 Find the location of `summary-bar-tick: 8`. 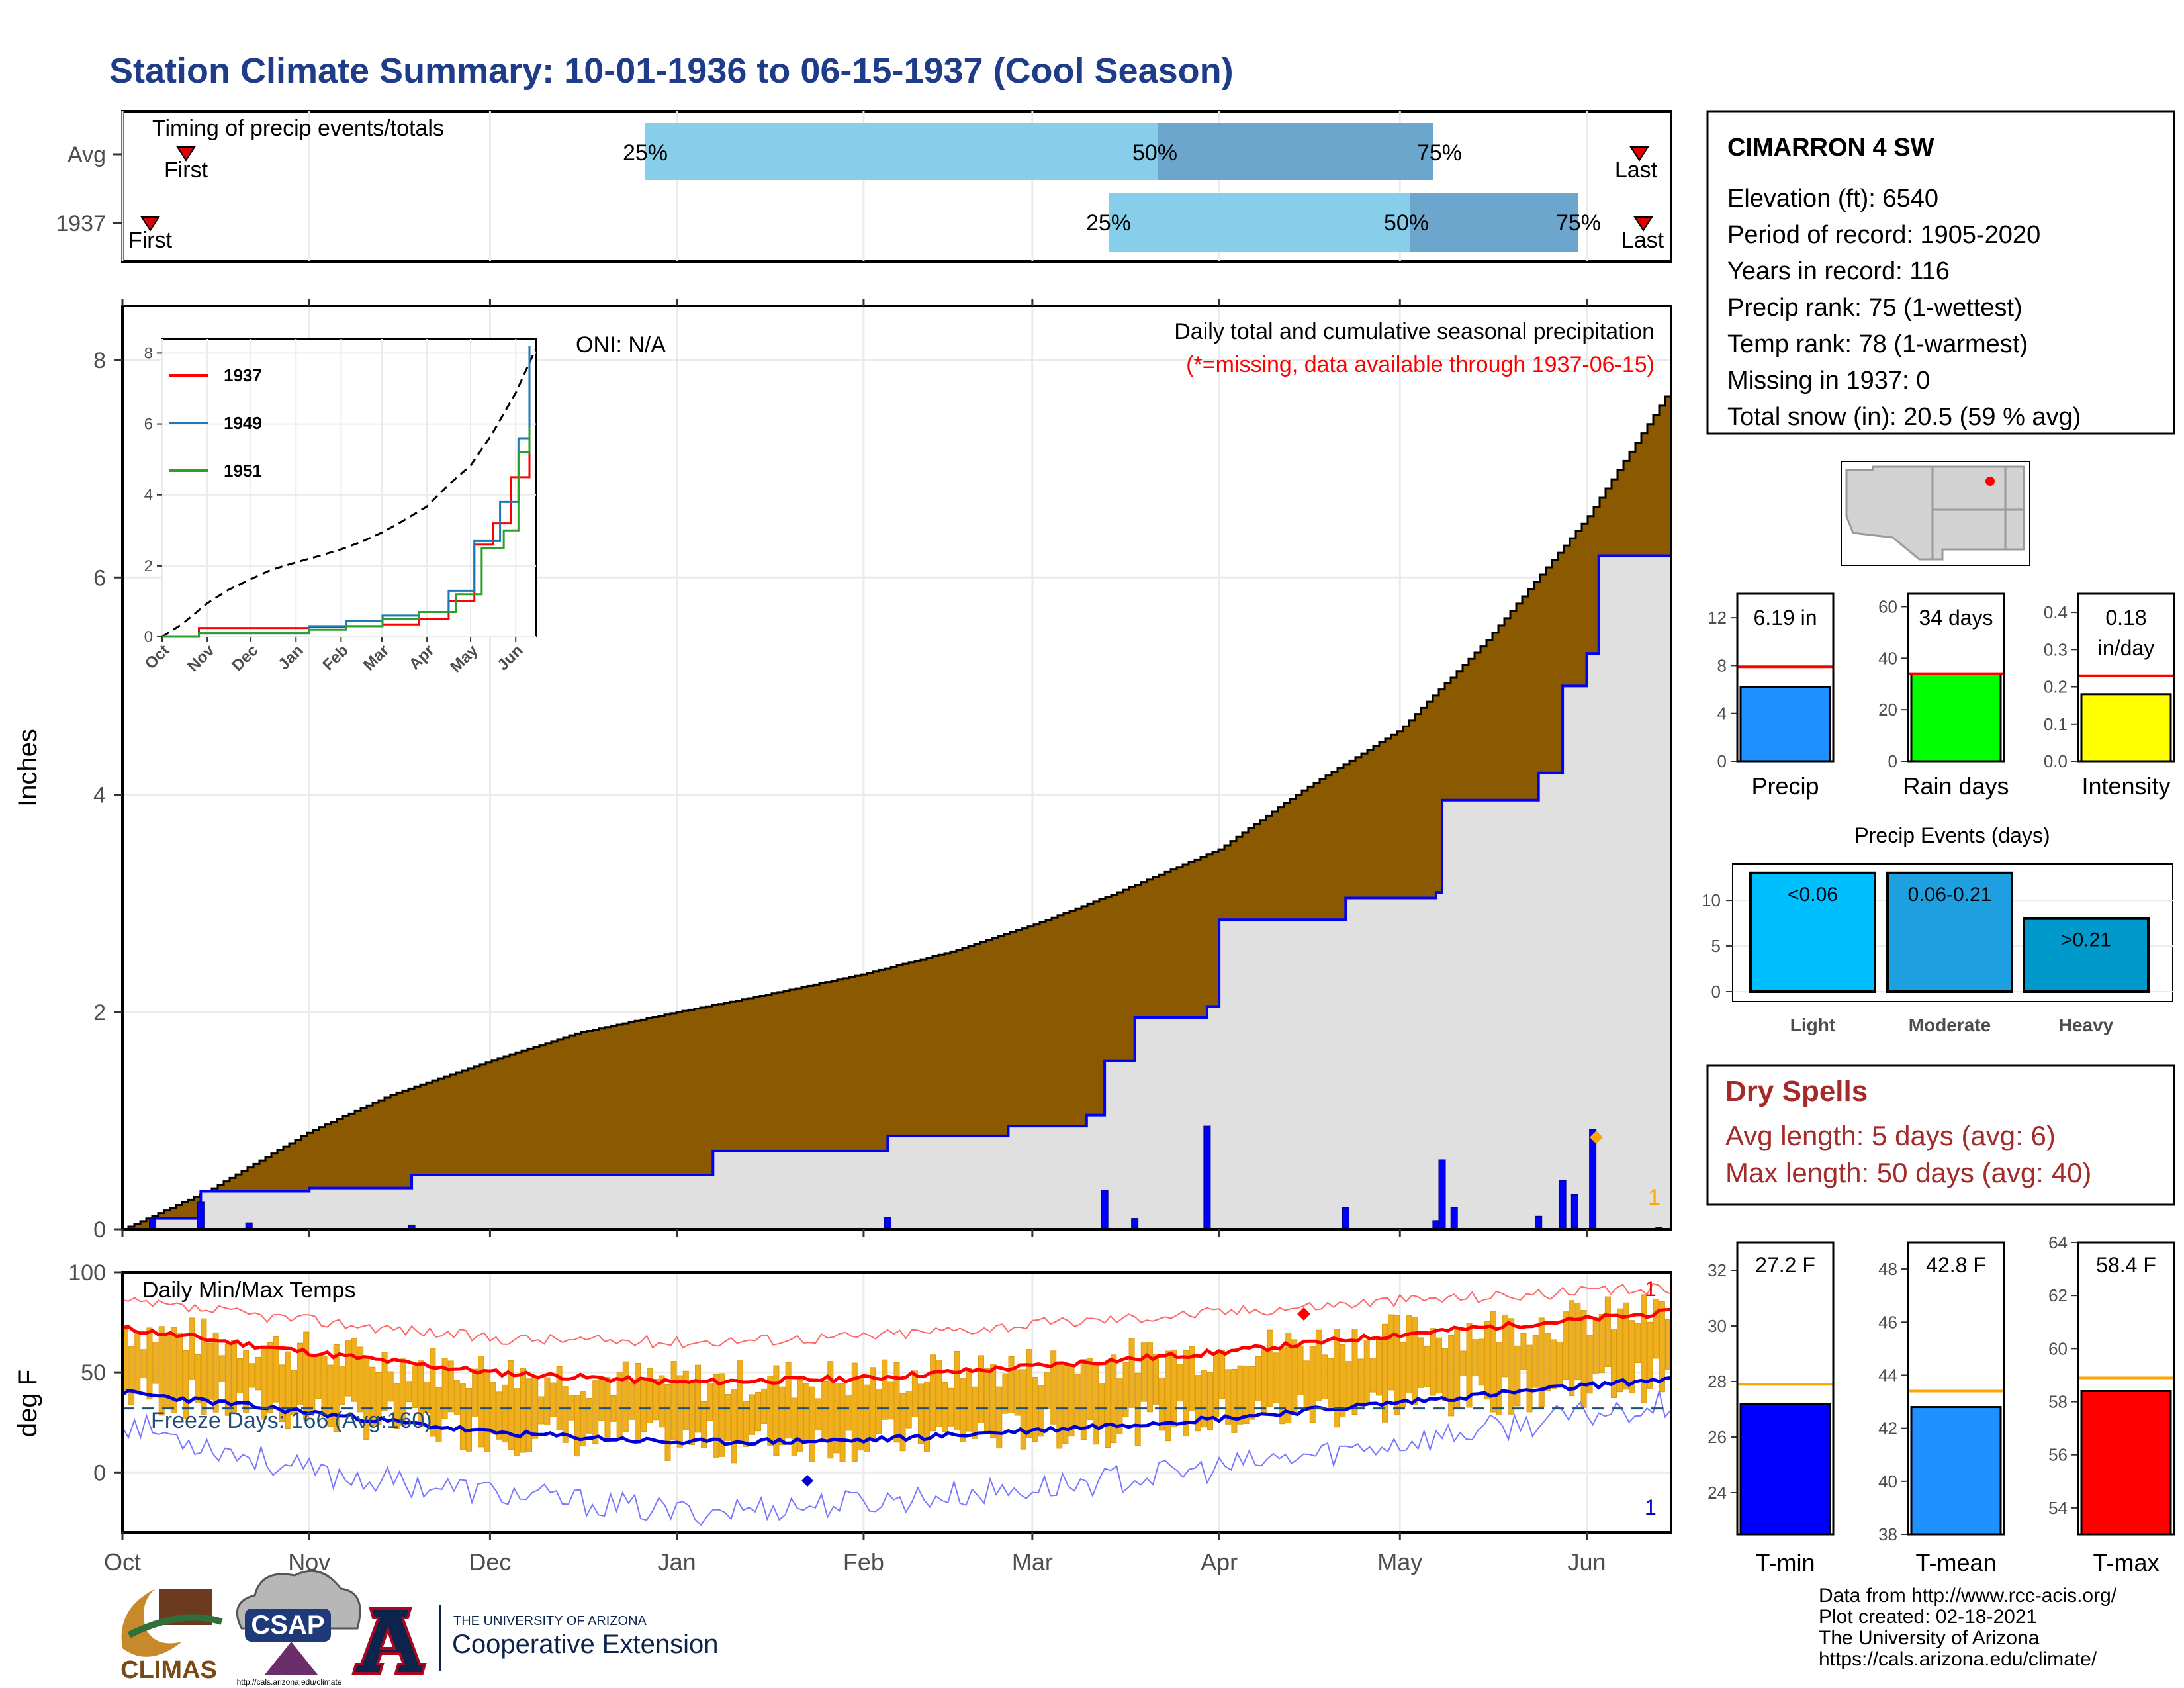

summary-bar-tick: 8 is located at coordinates (1722, 665).